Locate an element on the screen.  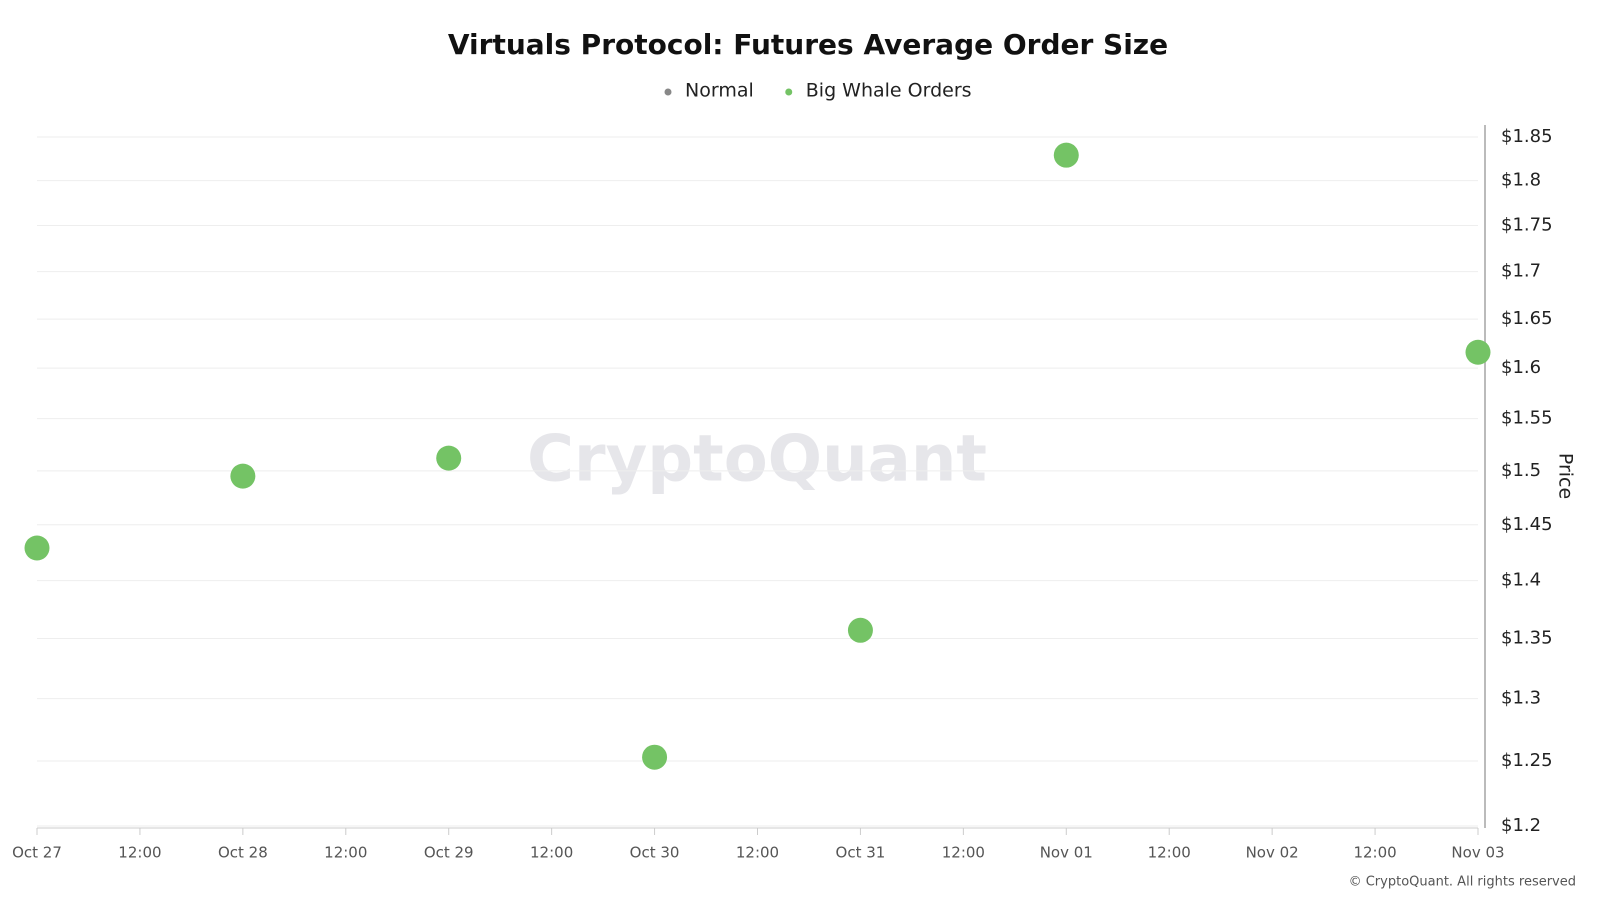
y-tick-label: $1.85 is located at coordinates (1527, 136).